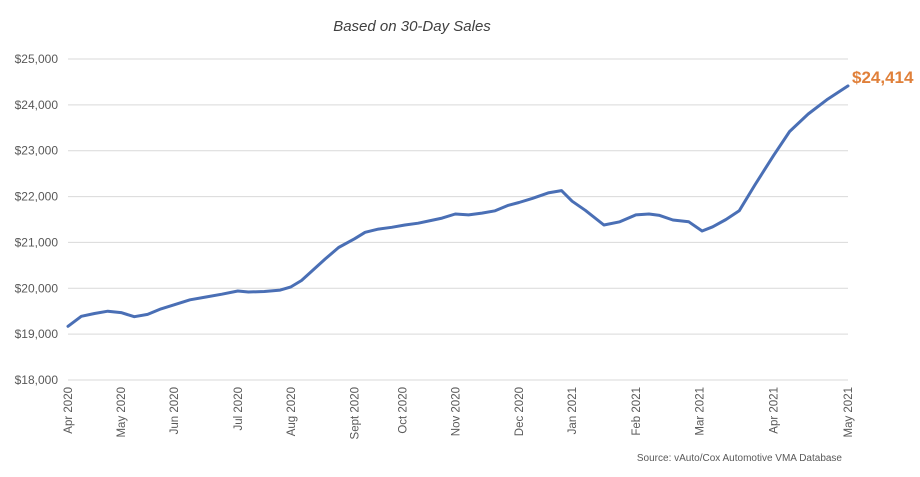  I want to click on value-callout: $24,414, so click(883, 77).